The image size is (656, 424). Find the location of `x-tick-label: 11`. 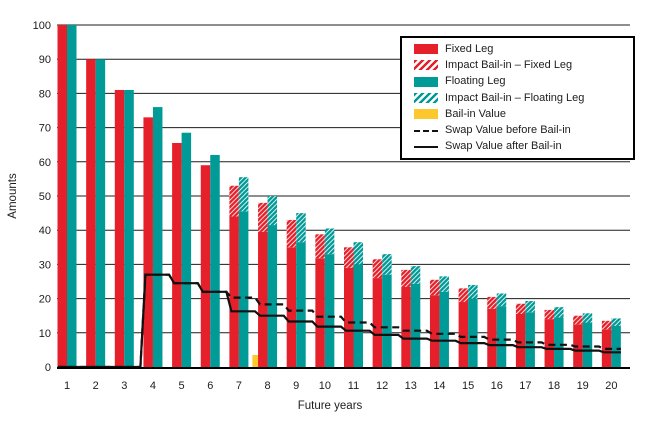

x-tick-label: 11 is located at coordinates (353, 386).